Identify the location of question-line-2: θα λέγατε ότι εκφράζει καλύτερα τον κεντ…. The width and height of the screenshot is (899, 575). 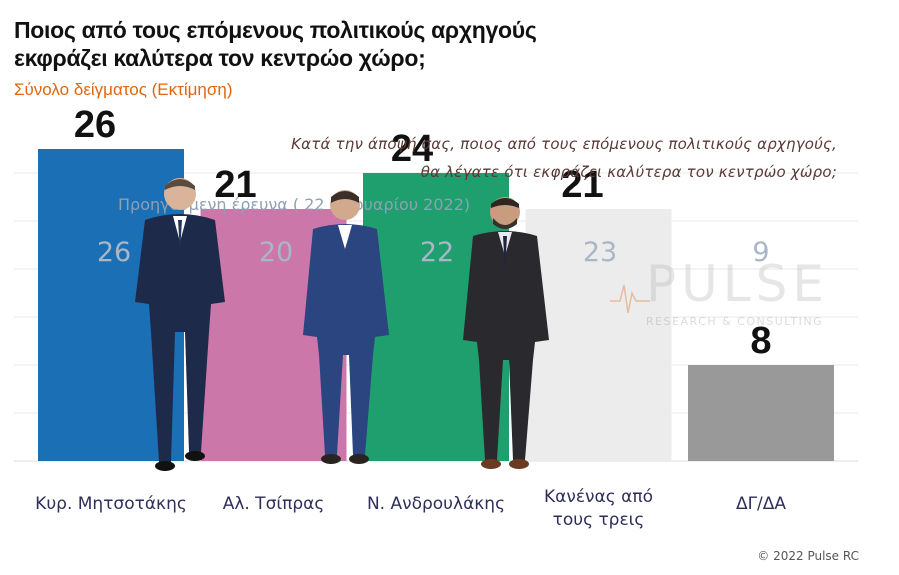
(628, 172).